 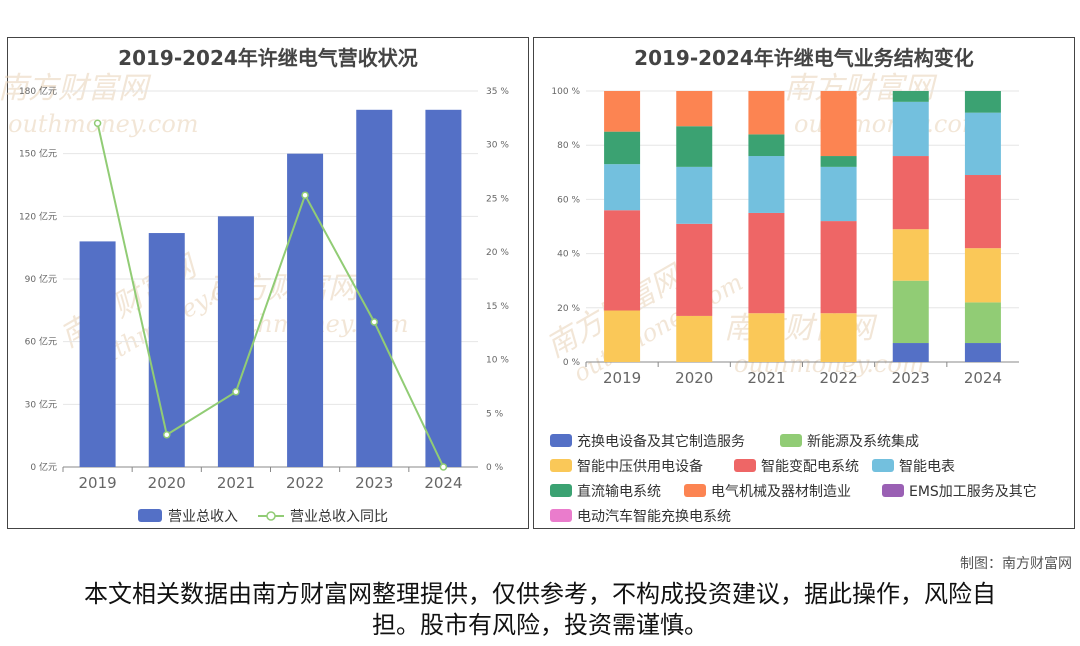 What do you see at coordinates (38, 91) in the screenshot?
I see `y-left-tick-label: 180 亿元` at bounding box center [38, 91].